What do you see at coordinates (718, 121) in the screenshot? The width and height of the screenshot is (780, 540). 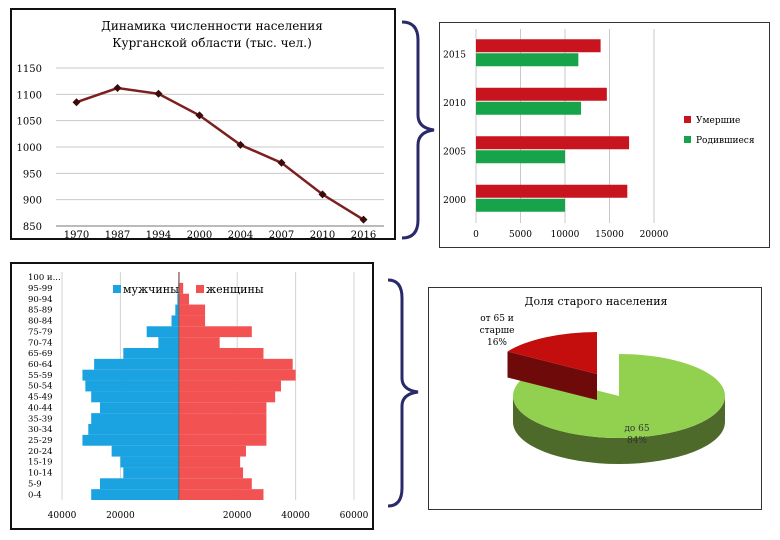 I see `legend-label: Умершие` at bounding box center [718, 121].